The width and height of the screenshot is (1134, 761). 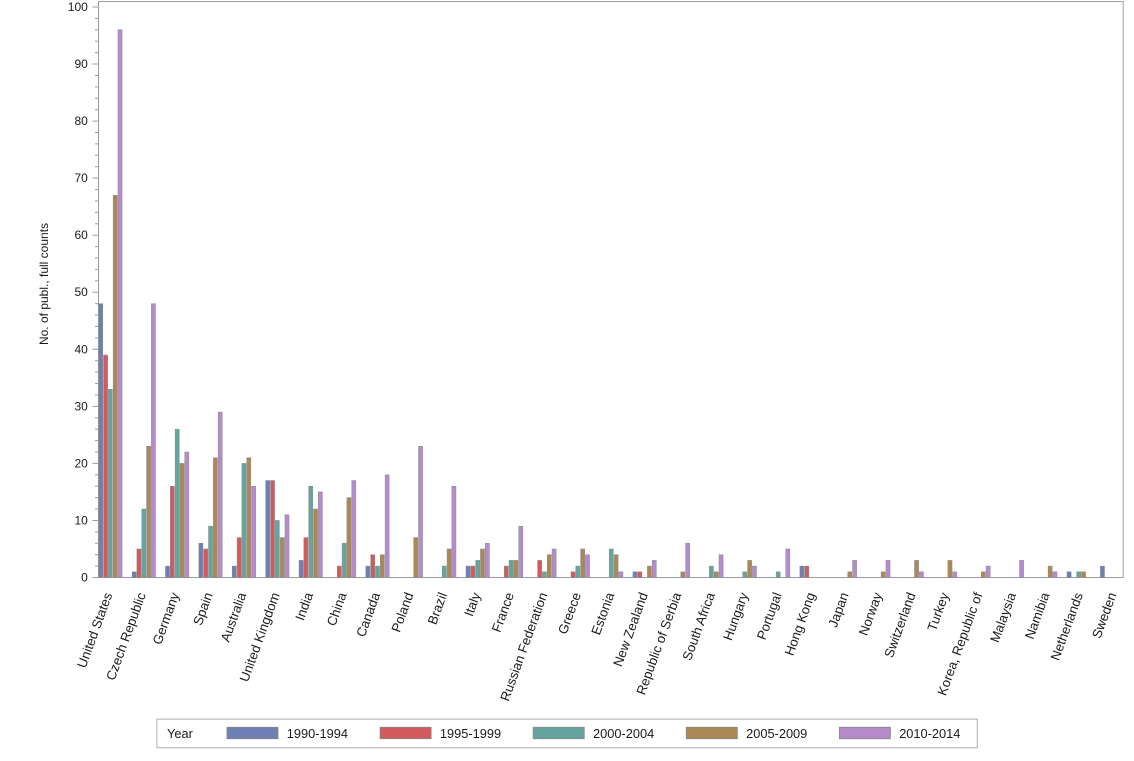 What do you see at coordinates (81, 178) in the screenshot?
I see `svg-text: 70` at bounding box center [81, 178].